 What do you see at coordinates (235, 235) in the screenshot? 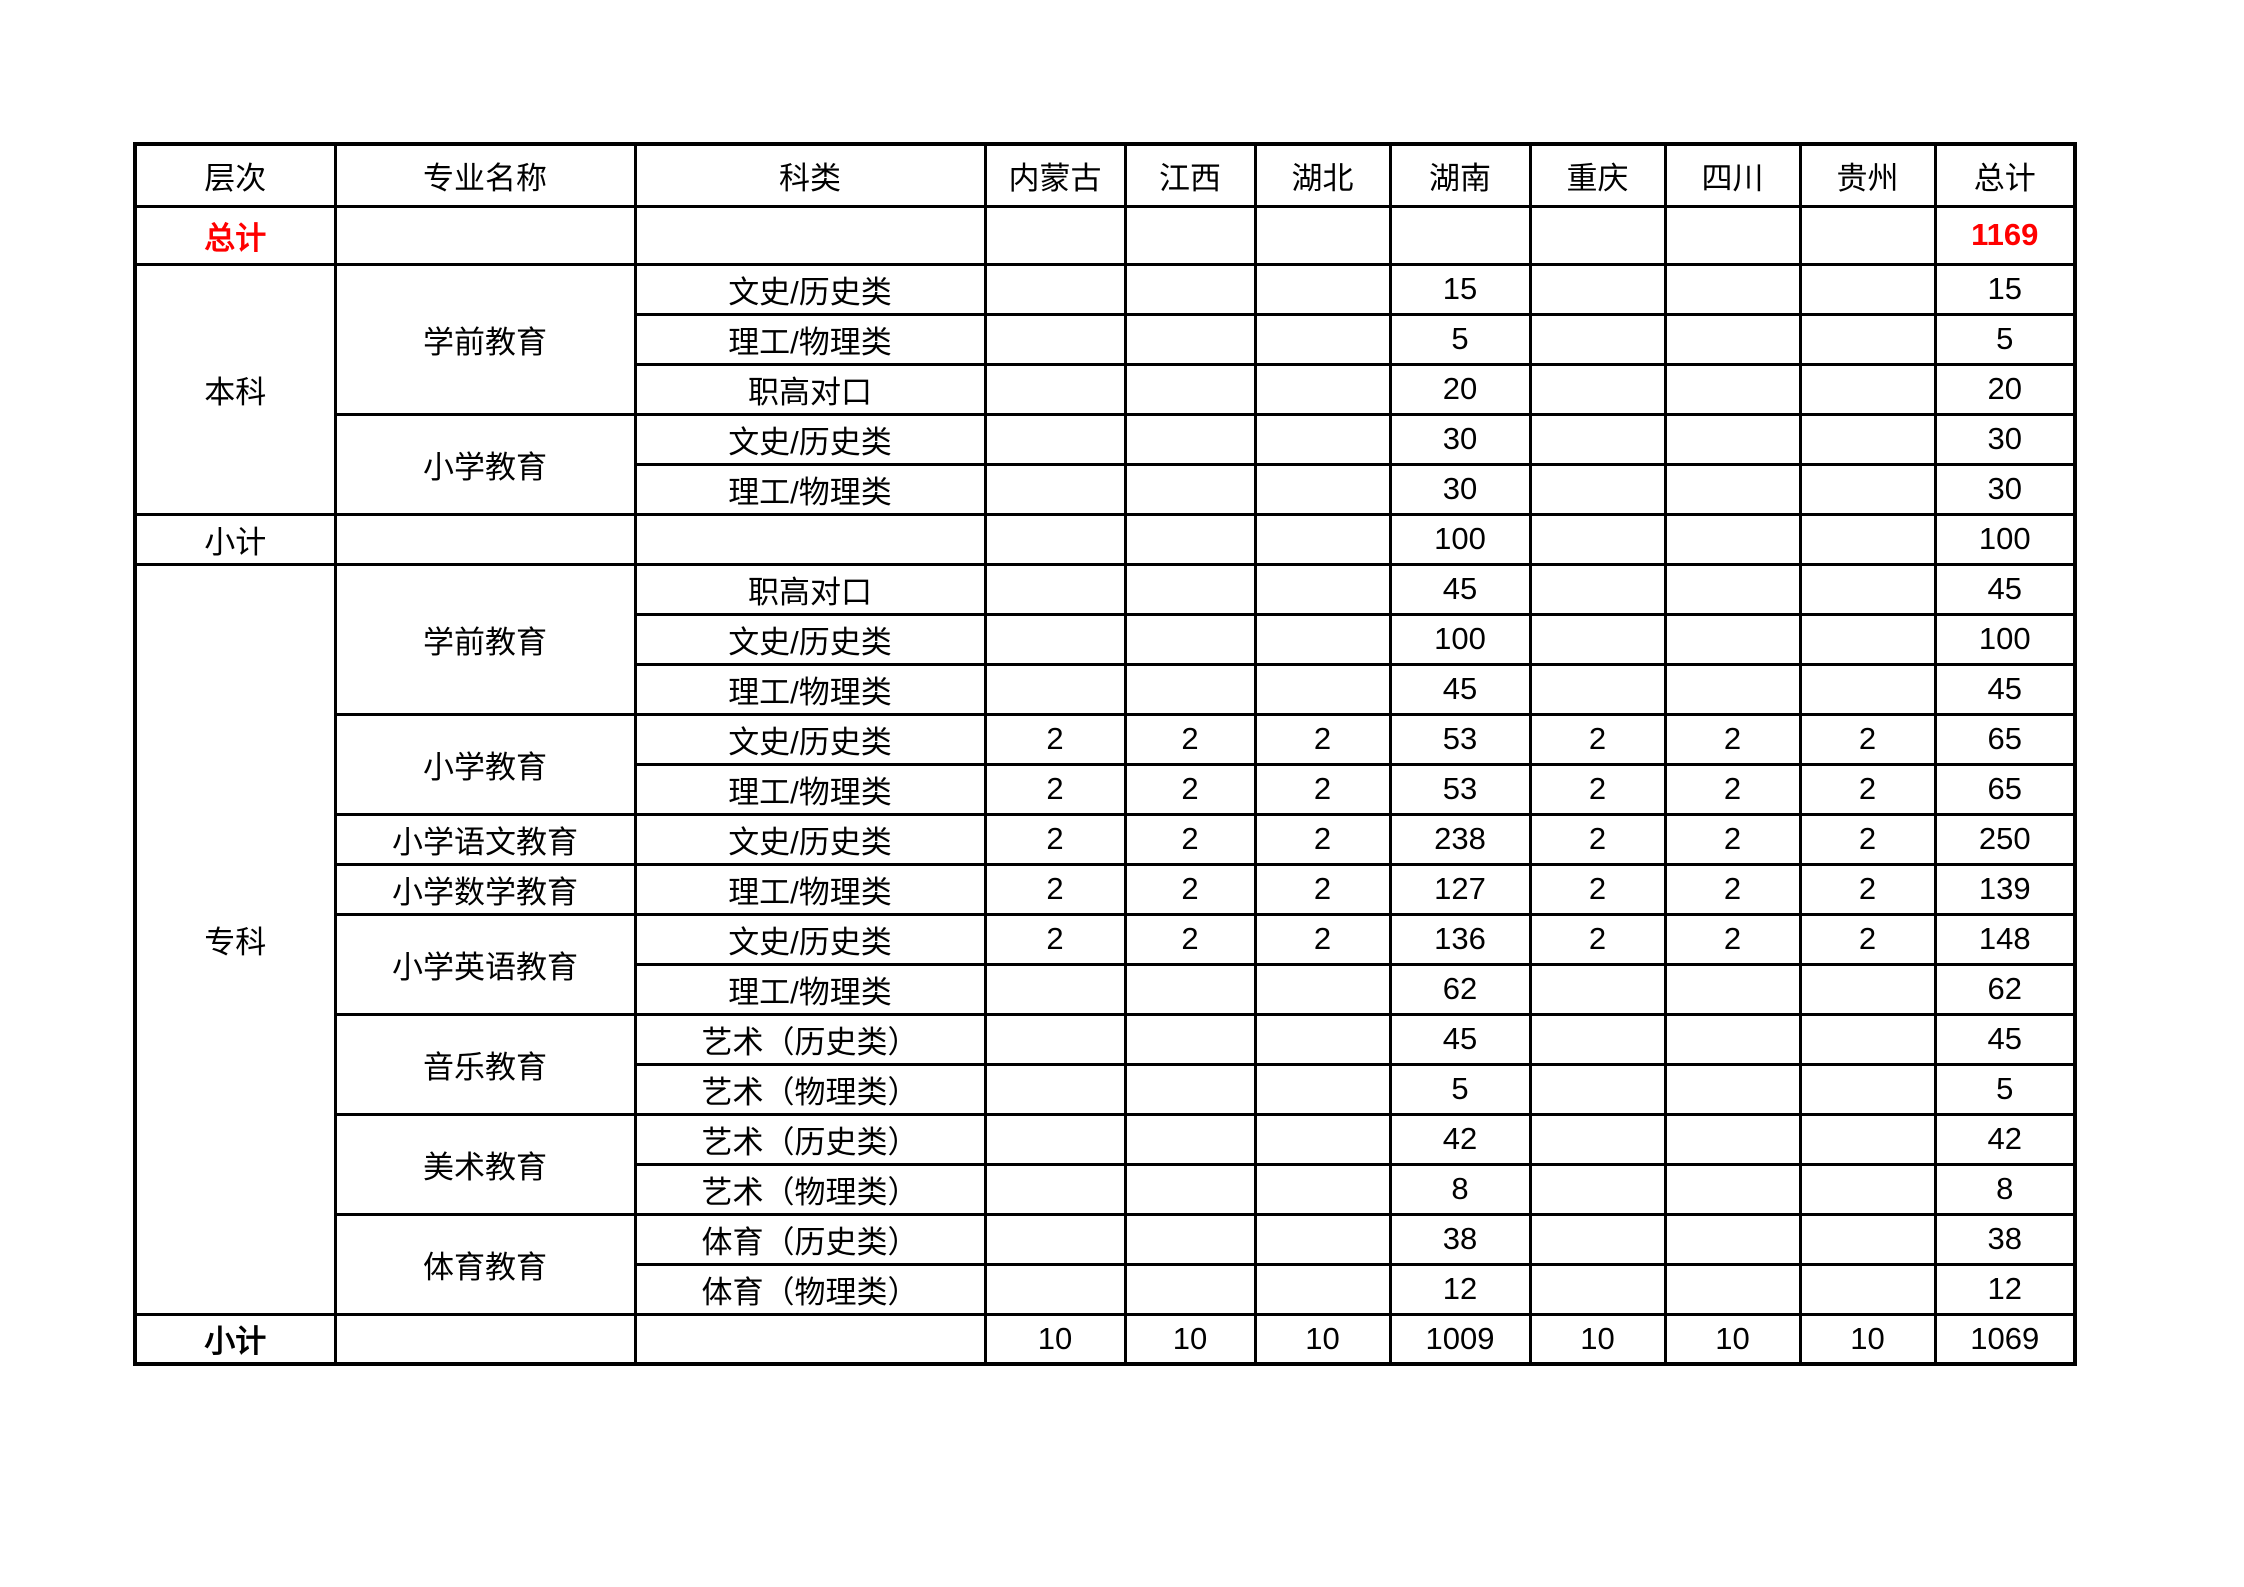
I see `table-cell: 总计` at bounding box center [235, 235].